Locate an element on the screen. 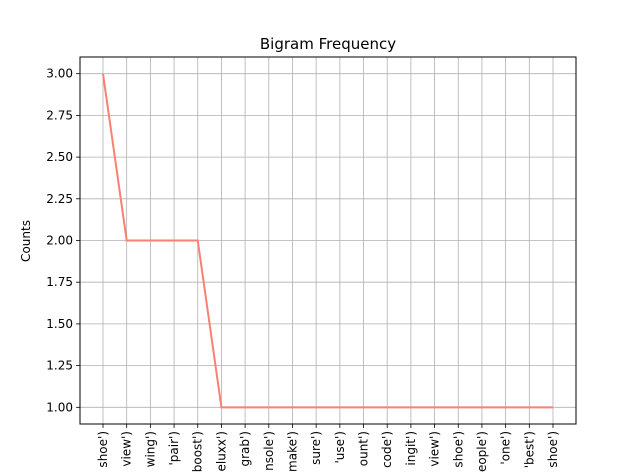 Image resolution: width=640 pixels, height=476 pixels. y-tick-label: 3.00 is located at coordinates (59, 74).